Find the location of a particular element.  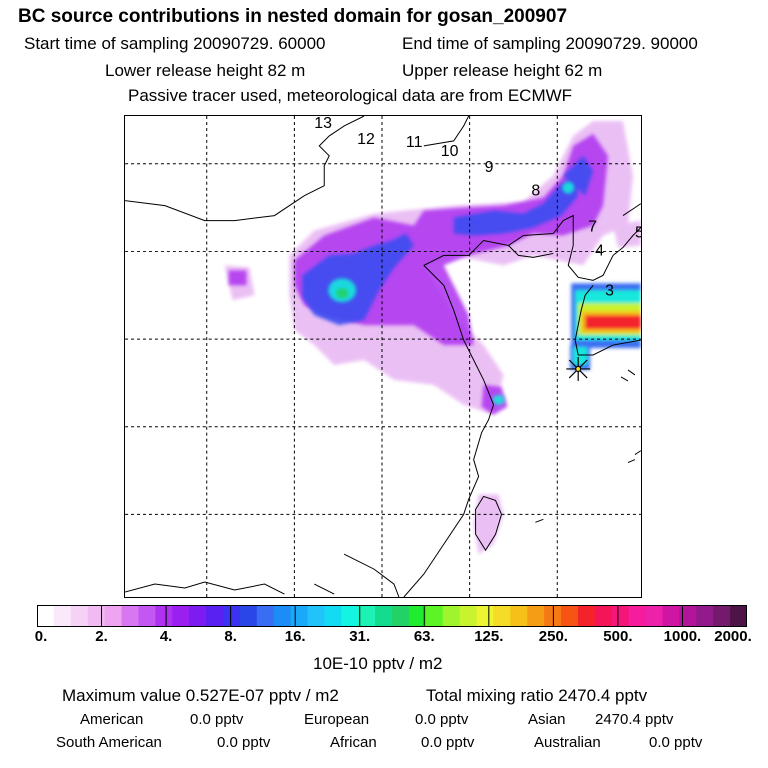

region-name-asian: Asian is located at coordinates (547, 719).